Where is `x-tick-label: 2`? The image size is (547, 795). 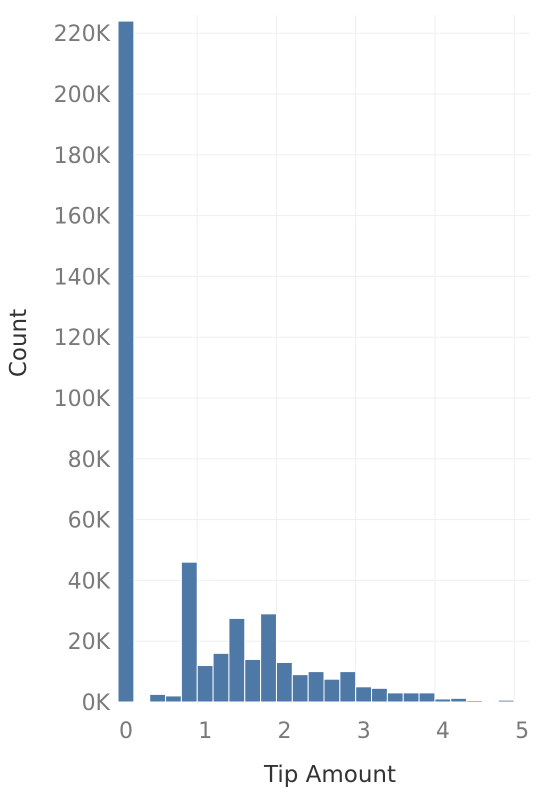
x-tick-label: 2 is located at coordinates (284, 731).